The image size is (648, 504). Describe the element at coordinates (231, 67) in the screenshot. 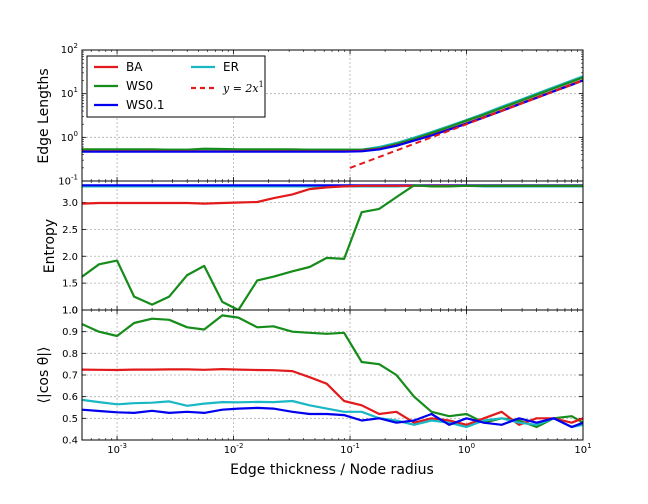

I see `legend-label: ER` at that location.